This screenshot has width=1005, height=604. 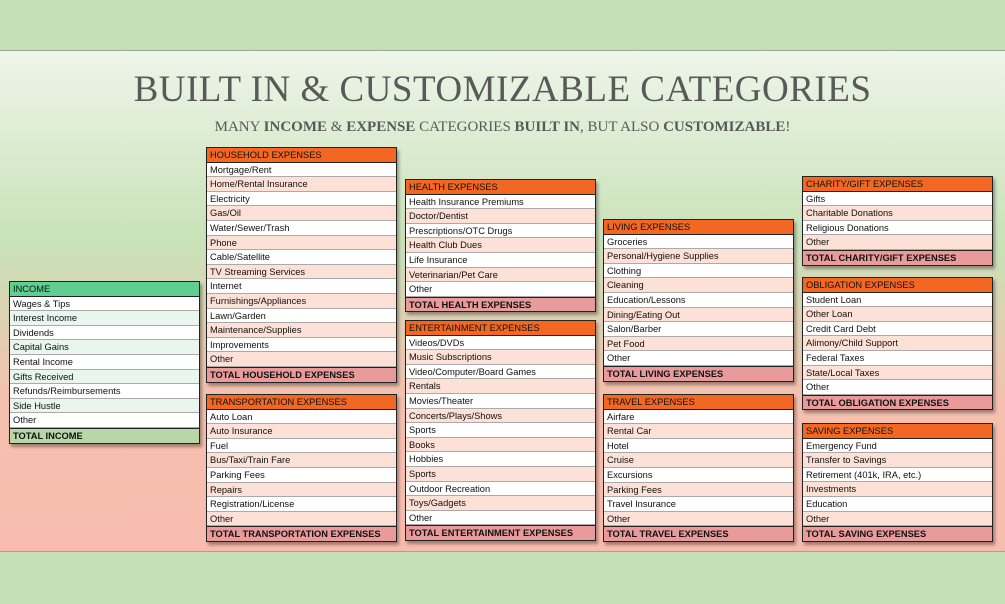 What do you see at coordinates (301, 228) in the screenshot?
I see `category-cell: Water/Sewer/Trash` at bounding box center [301, 228].